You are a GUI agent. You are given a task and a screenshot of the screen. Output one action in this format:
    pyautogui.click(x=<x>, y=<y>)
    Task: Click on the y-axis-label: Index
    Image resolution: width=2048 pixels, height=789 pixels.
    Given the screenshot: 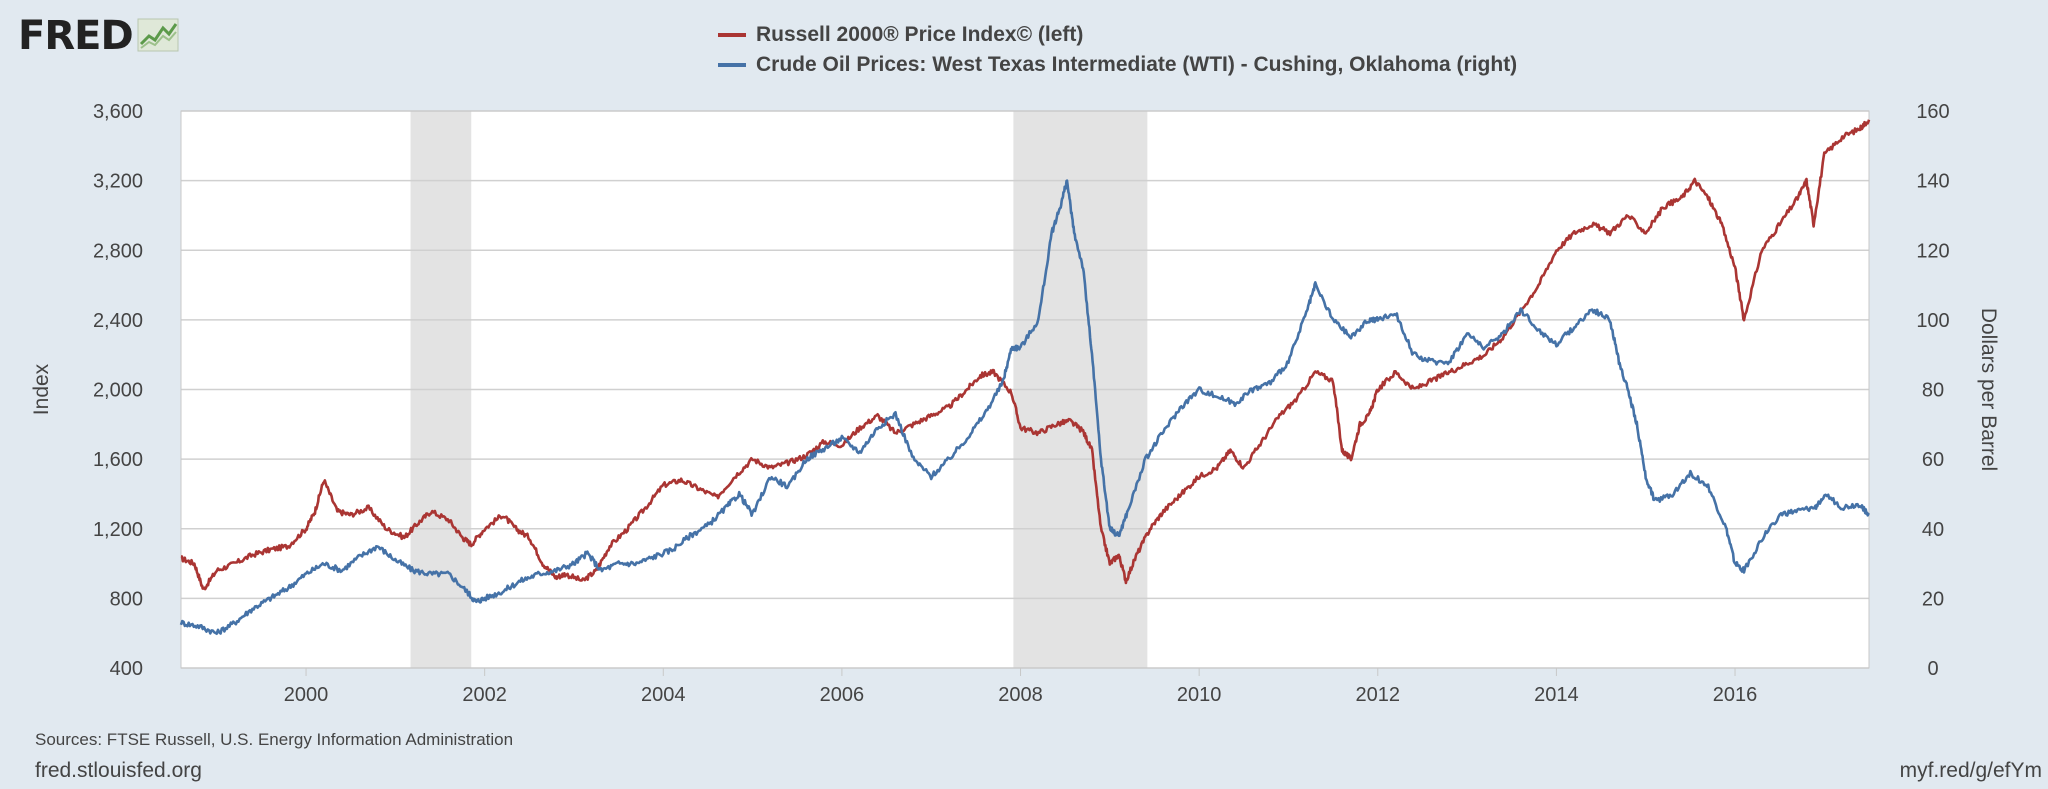 What is the action you would take?
    pyautogui.click(x=41, y=389)
    